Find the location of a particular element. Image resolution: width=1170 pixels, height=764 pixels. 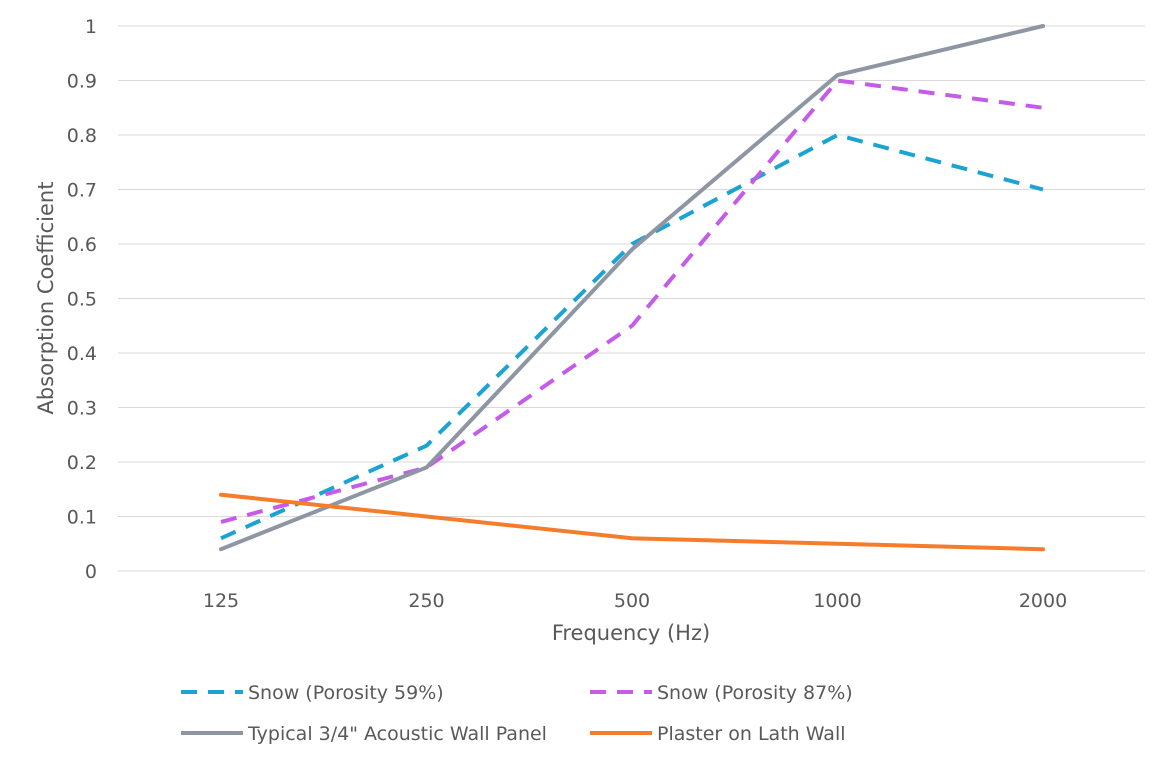

y-tick-label: 0.7 is located at coordinates (82, 191).